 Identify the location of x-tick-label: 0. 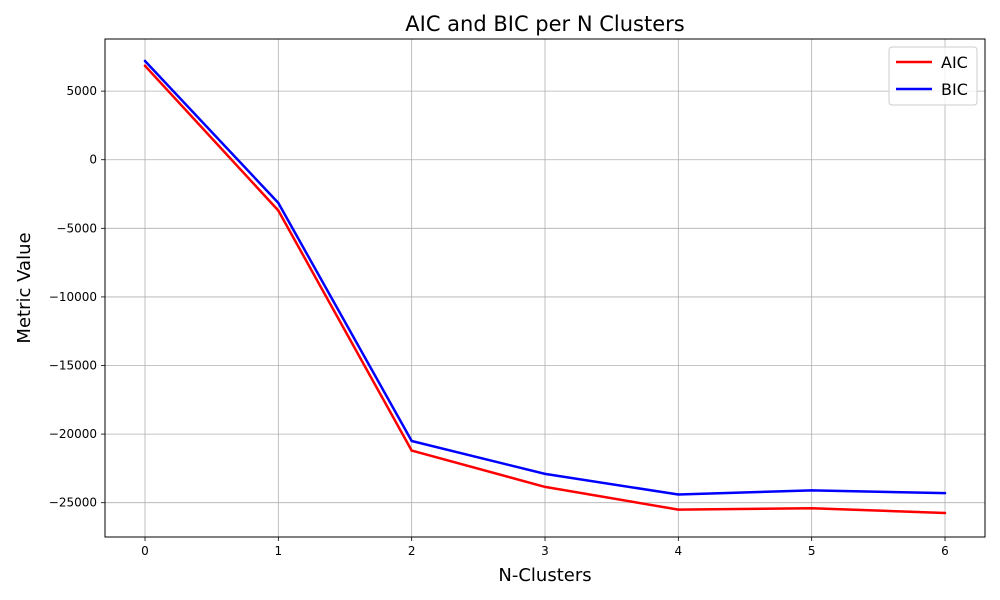
(145, 551).